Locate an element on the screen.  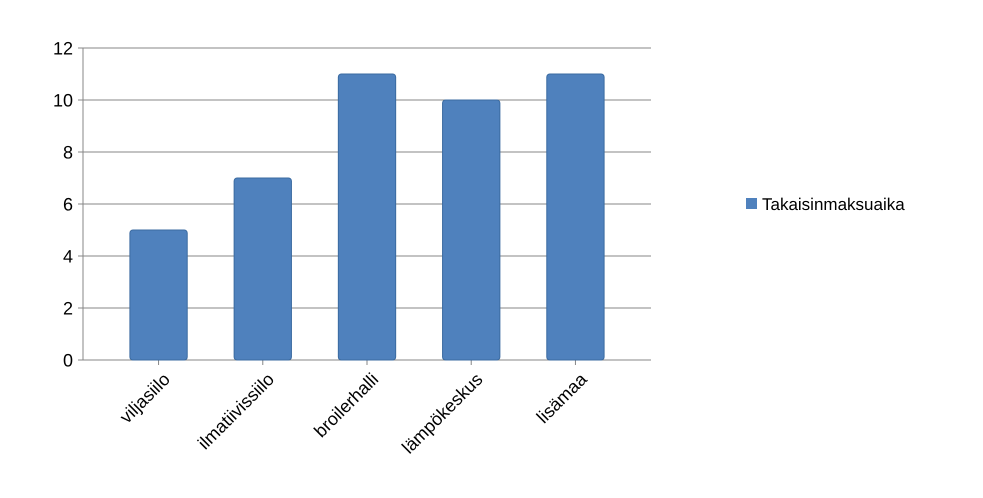
y-tick-label: 2 is located at coordinates (67, 308).